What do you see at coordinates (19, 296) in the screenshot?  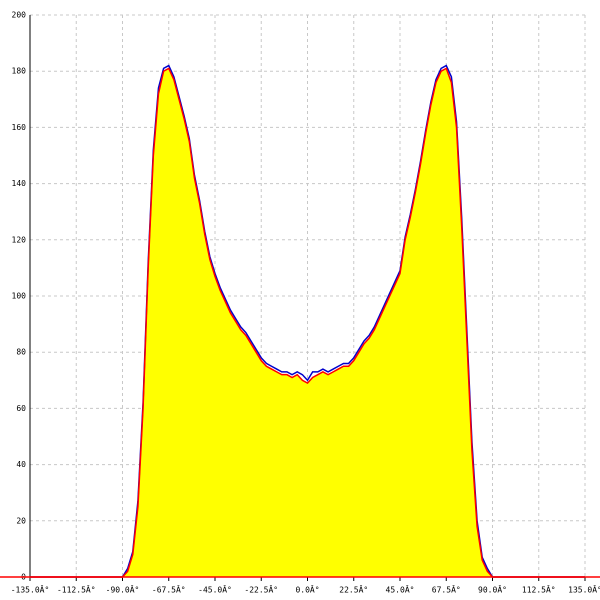 I see `y-tick-label: 100` at bounding box center [19, 296].